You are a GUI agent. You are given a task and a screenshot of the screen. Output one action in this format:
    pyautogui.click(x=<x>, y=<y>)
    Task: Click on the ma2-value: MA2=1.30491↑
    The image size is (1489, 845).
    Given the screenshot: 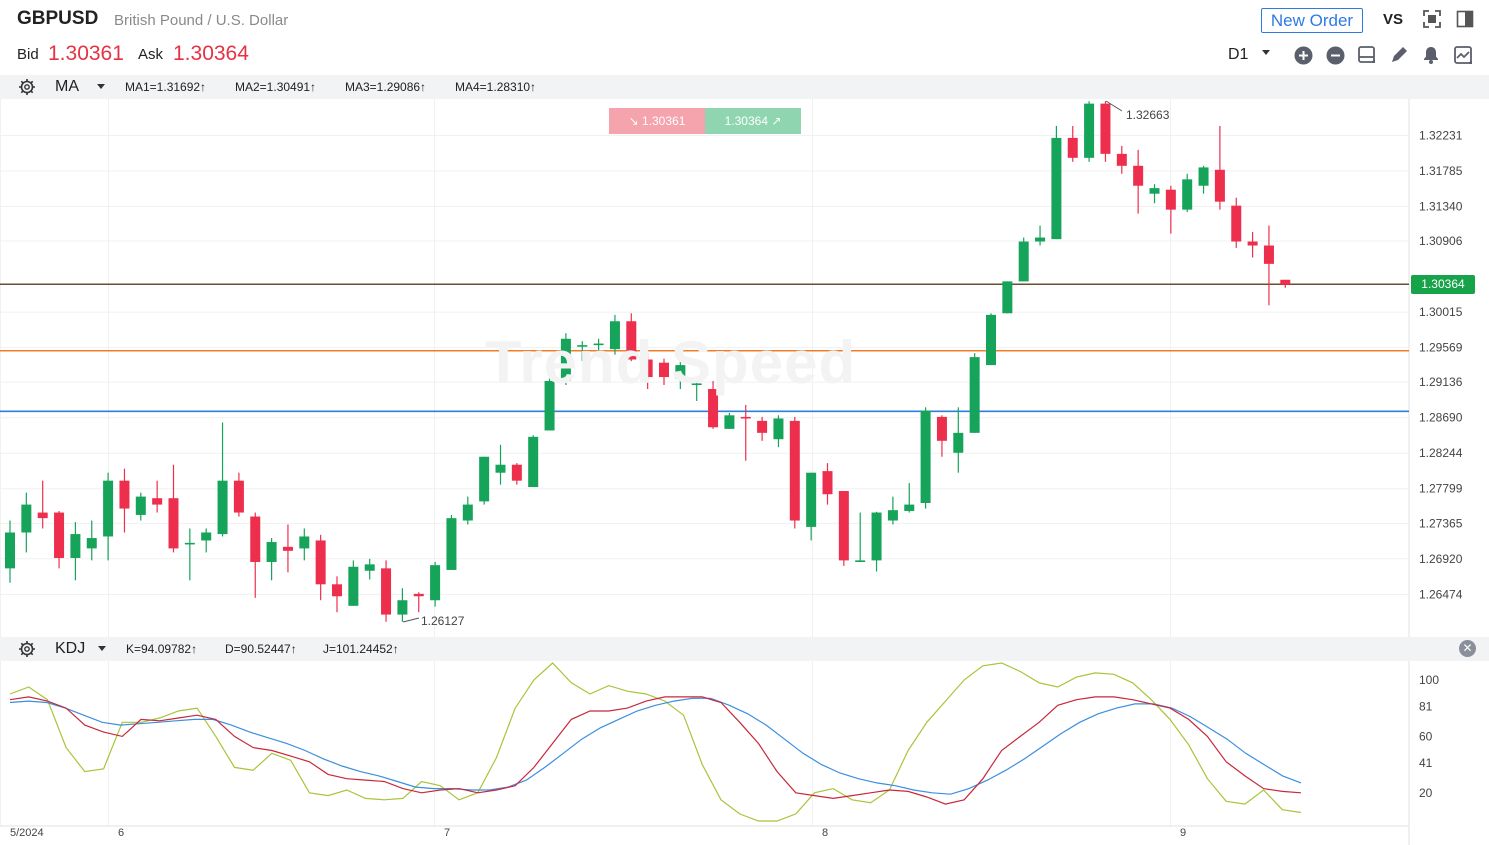 What is the action you would take?
    pyautogui.click(x=276, y=87)
    